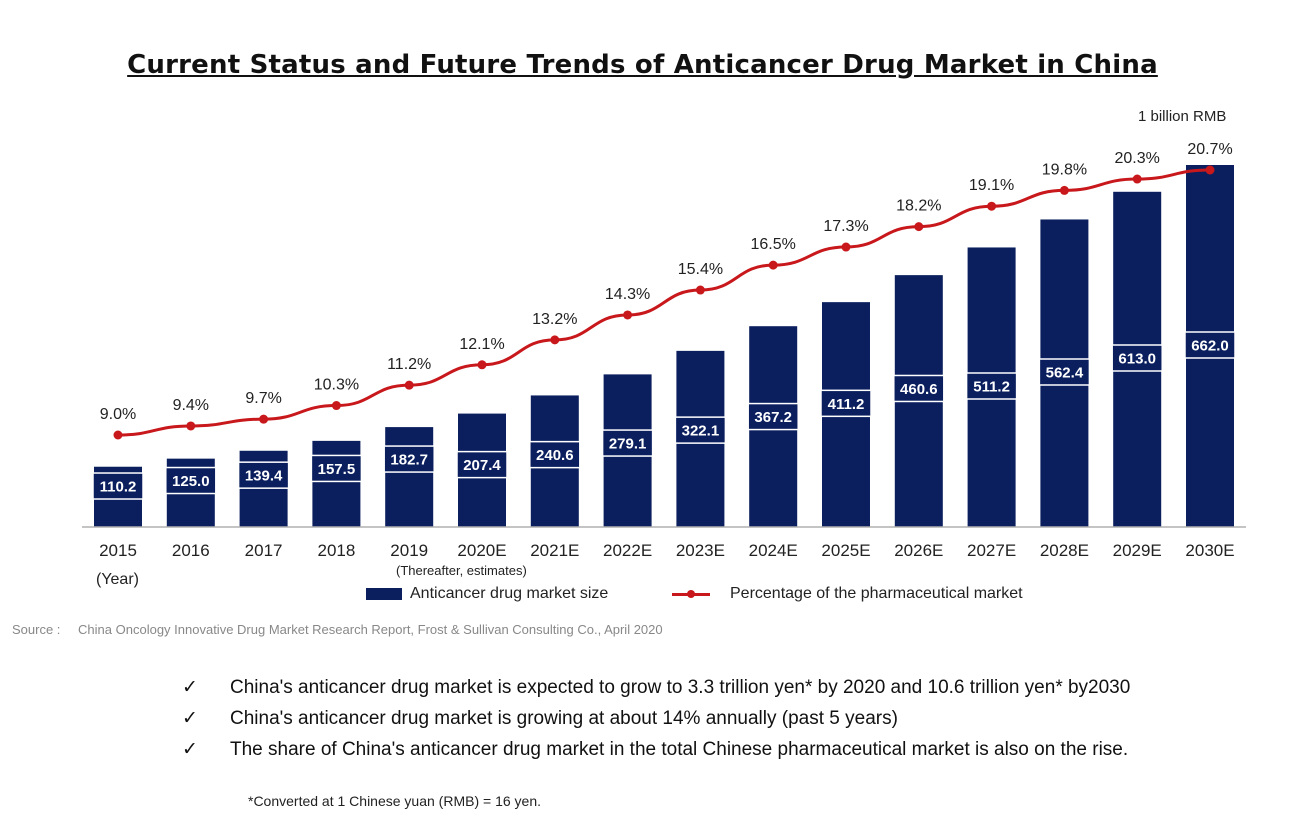 The width and height of the screenshot is (1315, 822). What do you see at coordinates (191, 550) in the screenshot?
I see `x-tick-label: 2016` at bounding box center [191, 550].